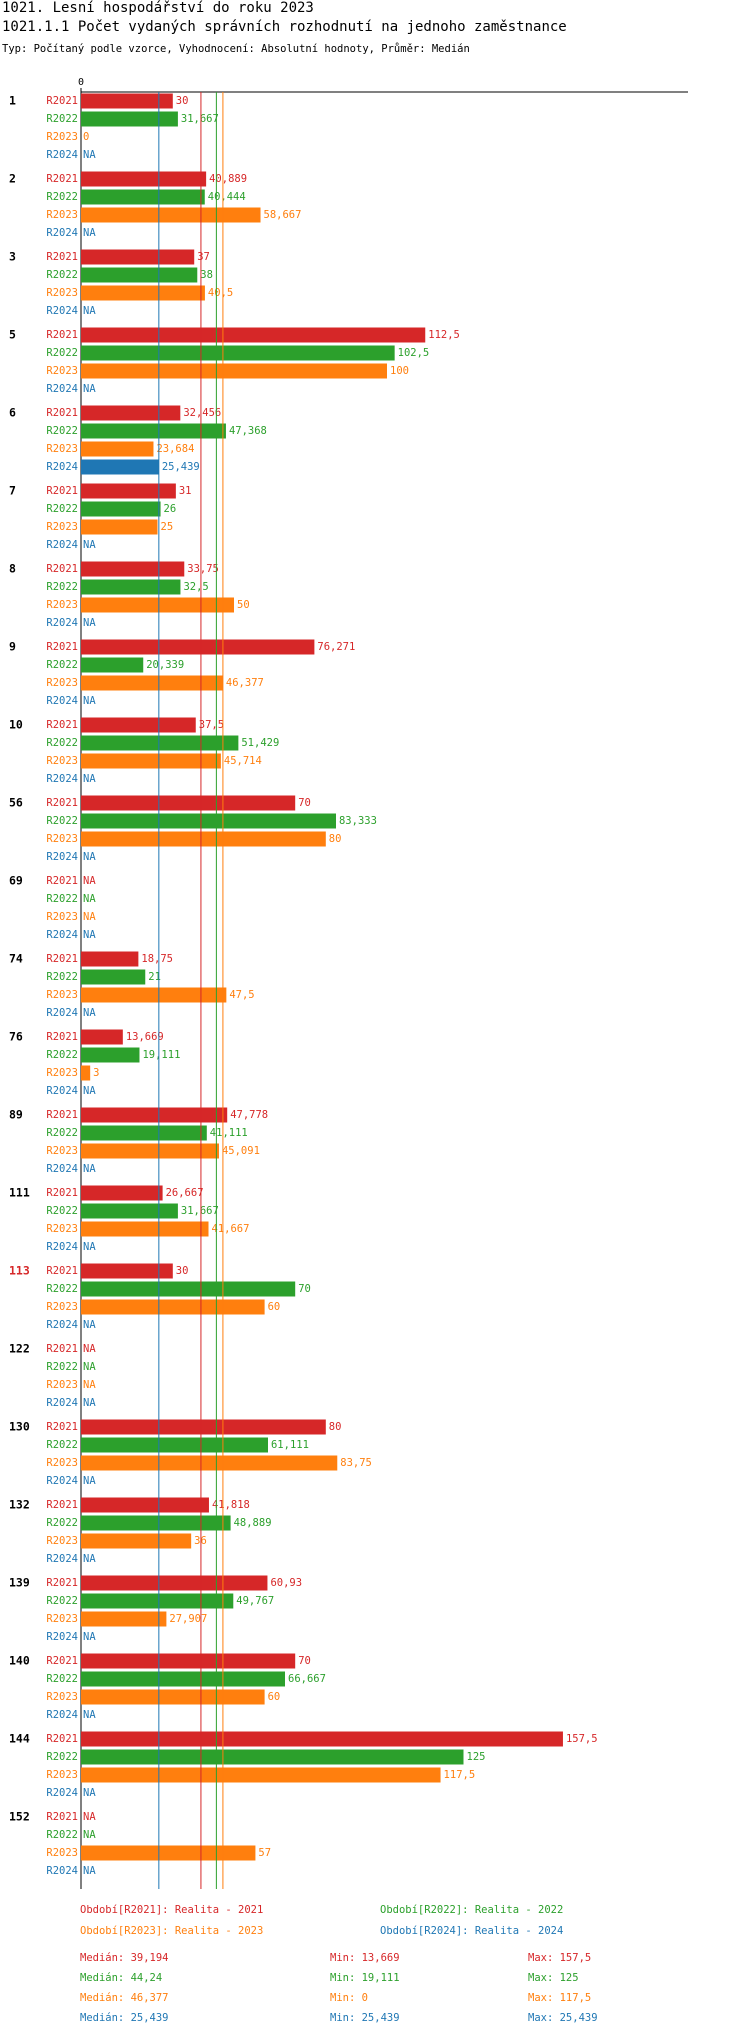 The image size is (750, 2036). I want to click on data-label: 37, so click(203, 257).